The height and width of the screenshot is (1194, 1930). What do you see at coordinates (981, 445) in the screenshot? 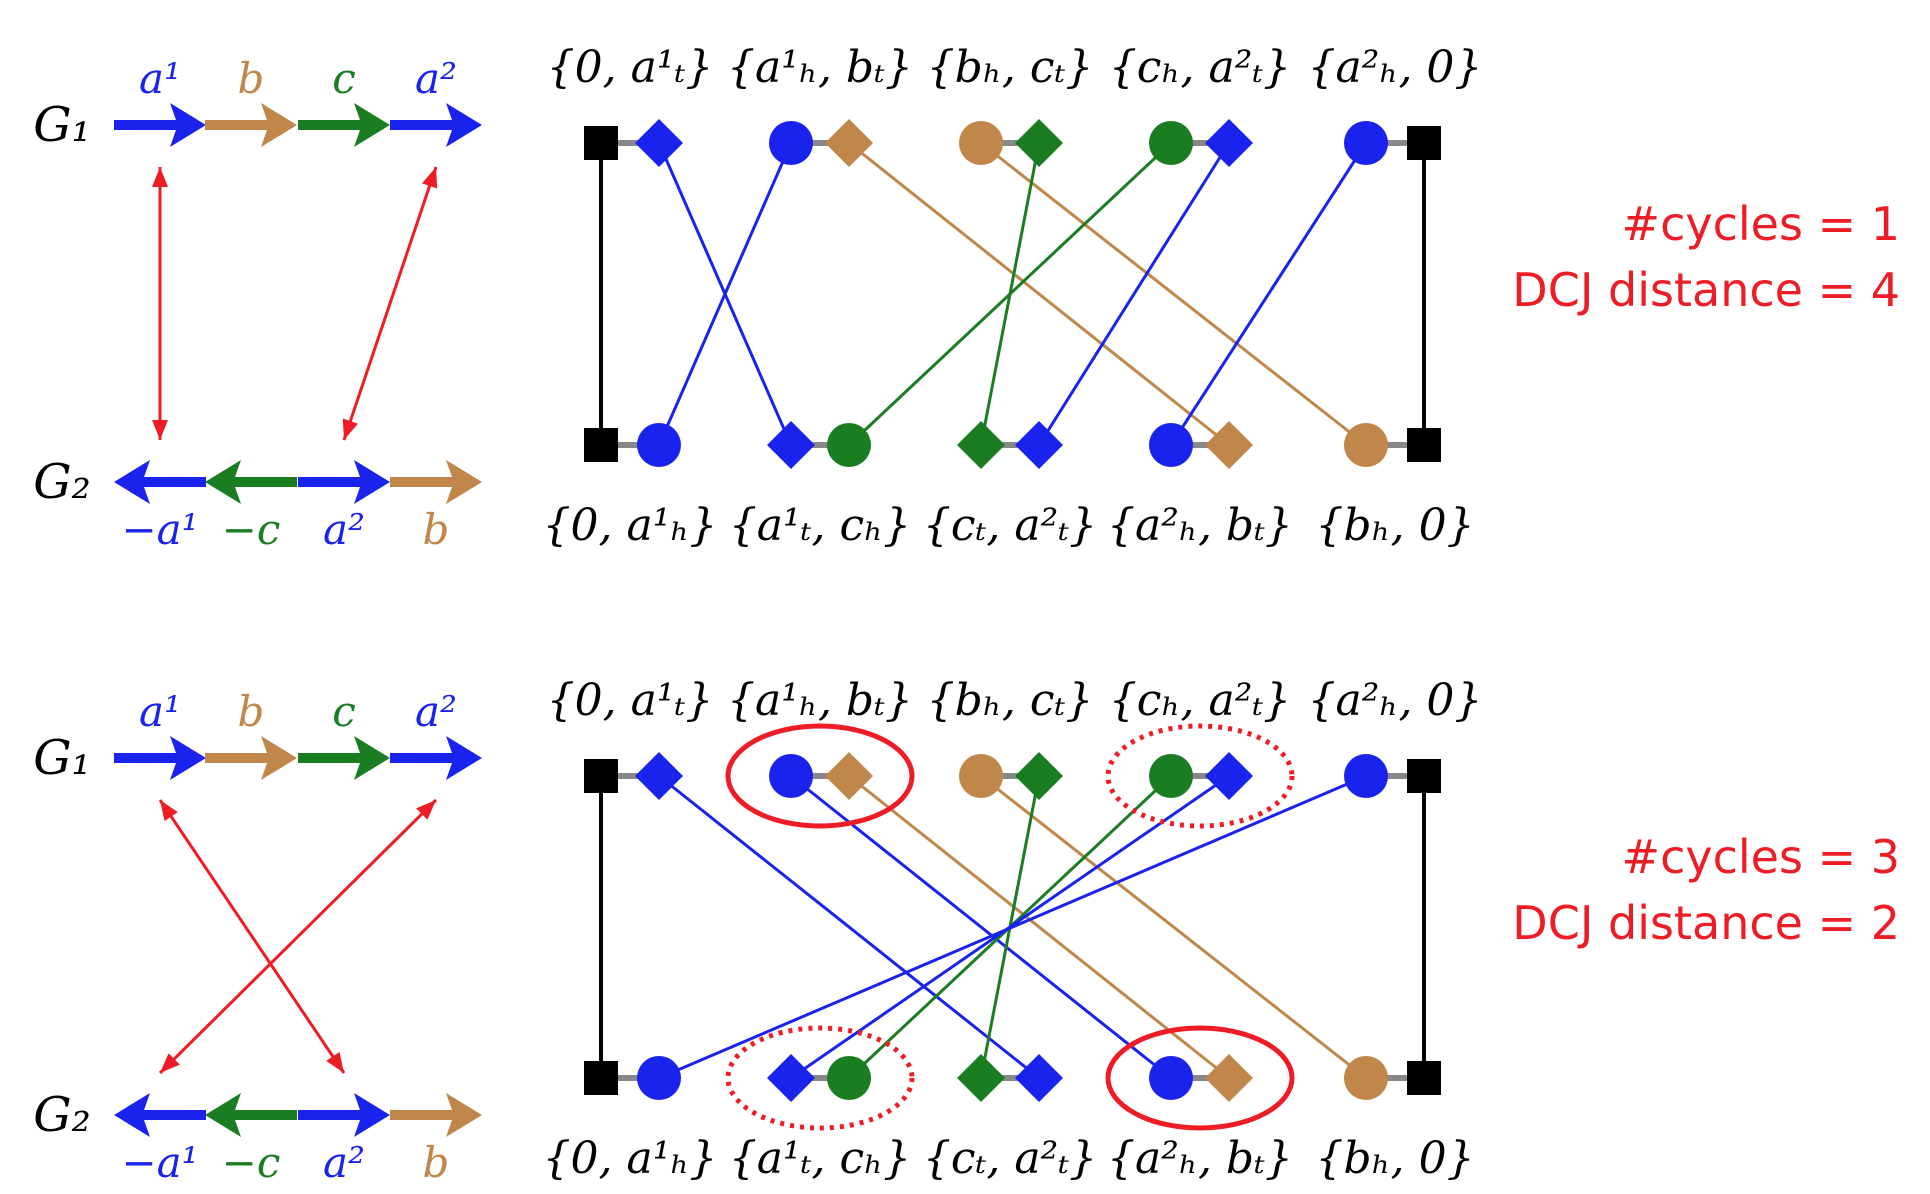
I see `bottom-c-tail-node` at bounding box center [981, 445].